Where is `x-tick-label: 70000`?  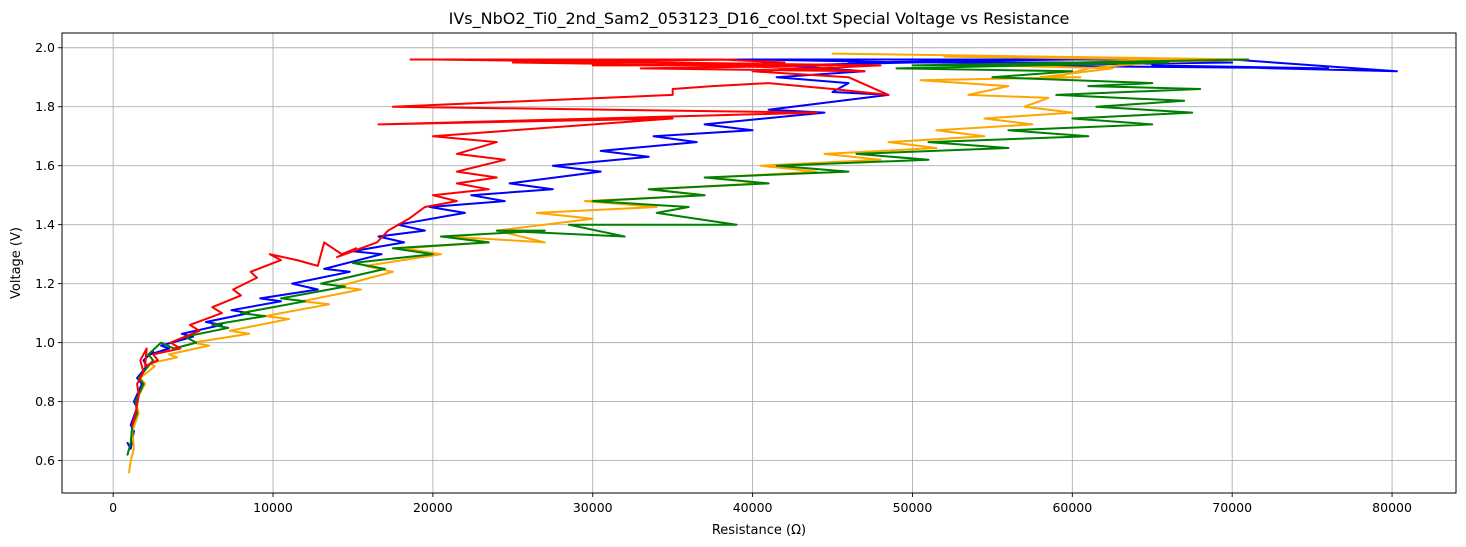 x-tick-label: 70000 is located at coordinates (1232, 507).